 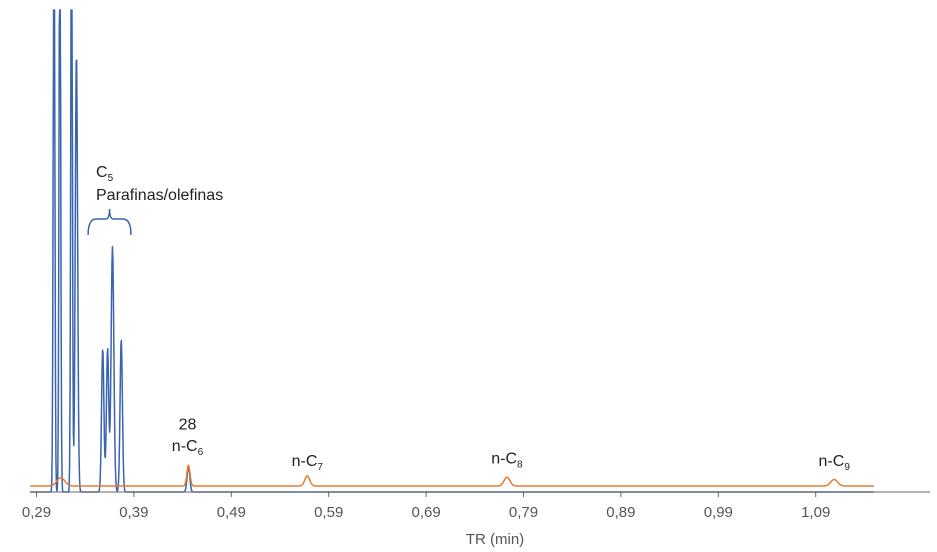 What do you see at coordinates (523, 512) in the screenshot?
I see `x-tick-label: 0,79` at bounding box center [523, 512].